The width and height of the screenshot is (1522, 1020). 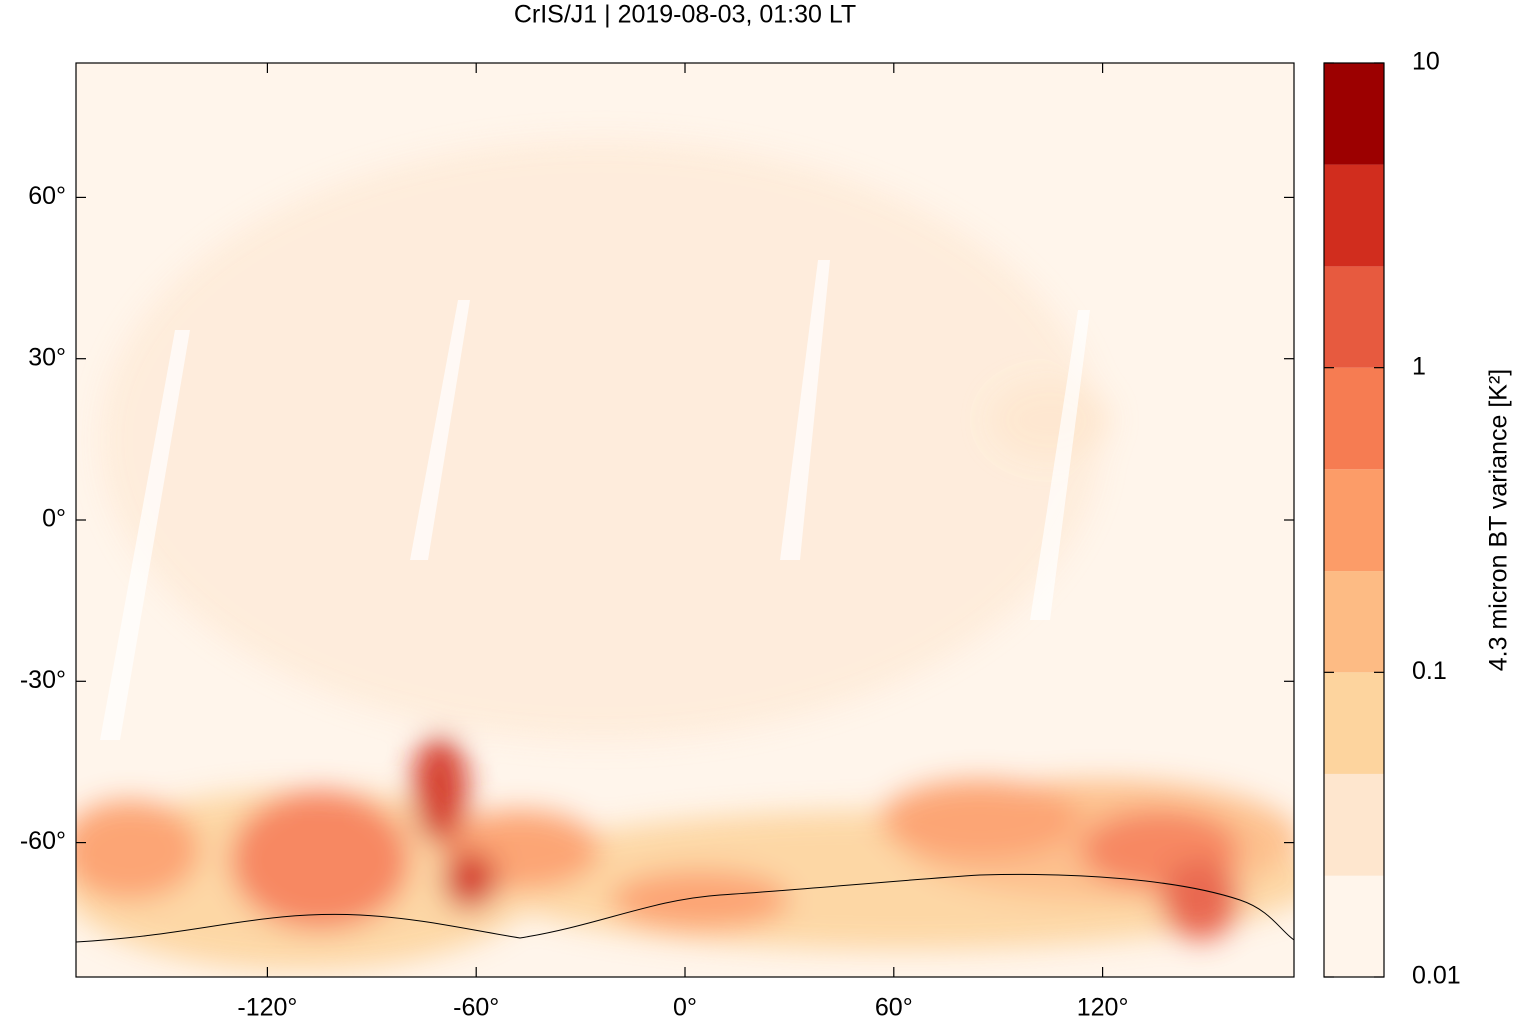 I want to click on x-tick-label: 120°, so click(x=1103, y=1007).